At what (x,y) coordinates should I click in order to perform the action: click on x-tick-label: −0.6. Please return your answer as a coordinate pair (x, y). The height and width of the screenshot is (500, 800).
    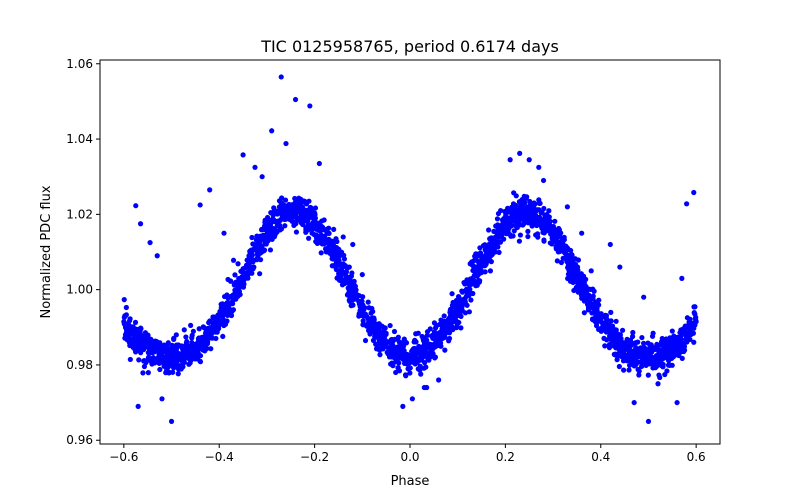
    Looking at the image, I should click on (123, 457).